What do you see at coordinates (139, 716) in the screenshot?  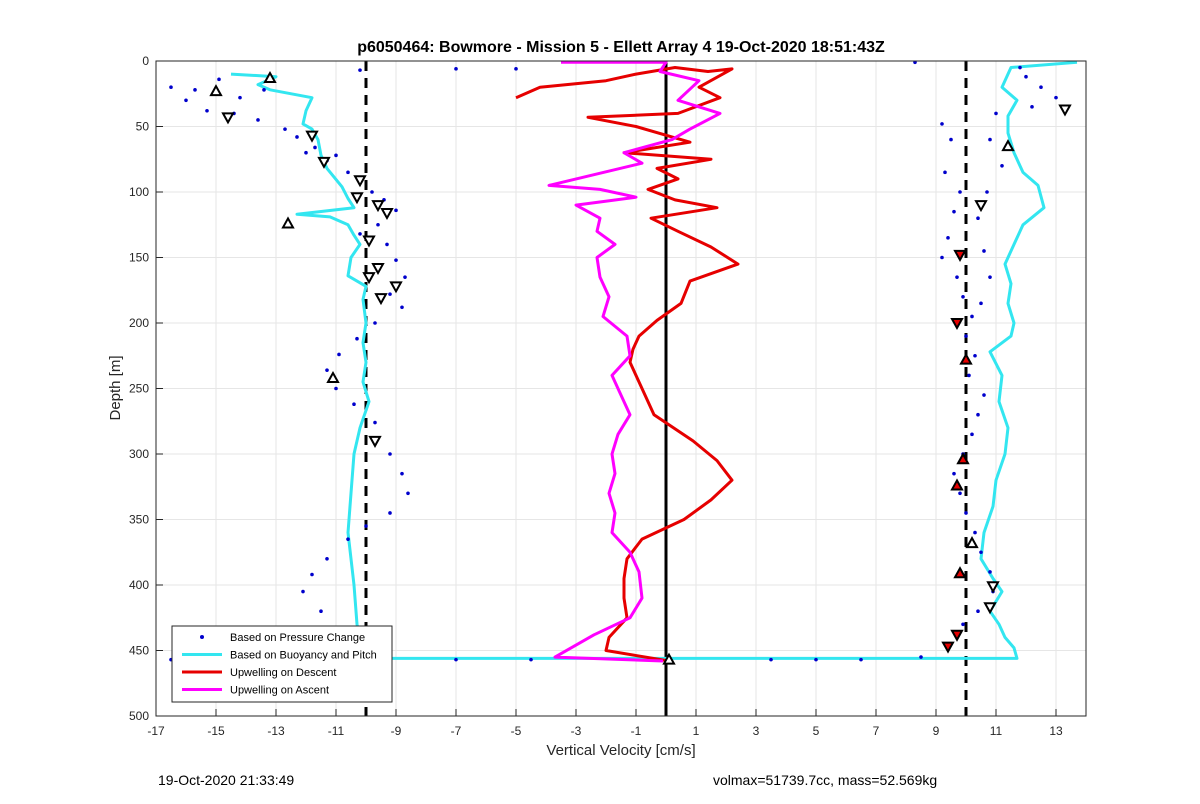 I see `y-tick-label: 500` at bounding box center [139, 716].